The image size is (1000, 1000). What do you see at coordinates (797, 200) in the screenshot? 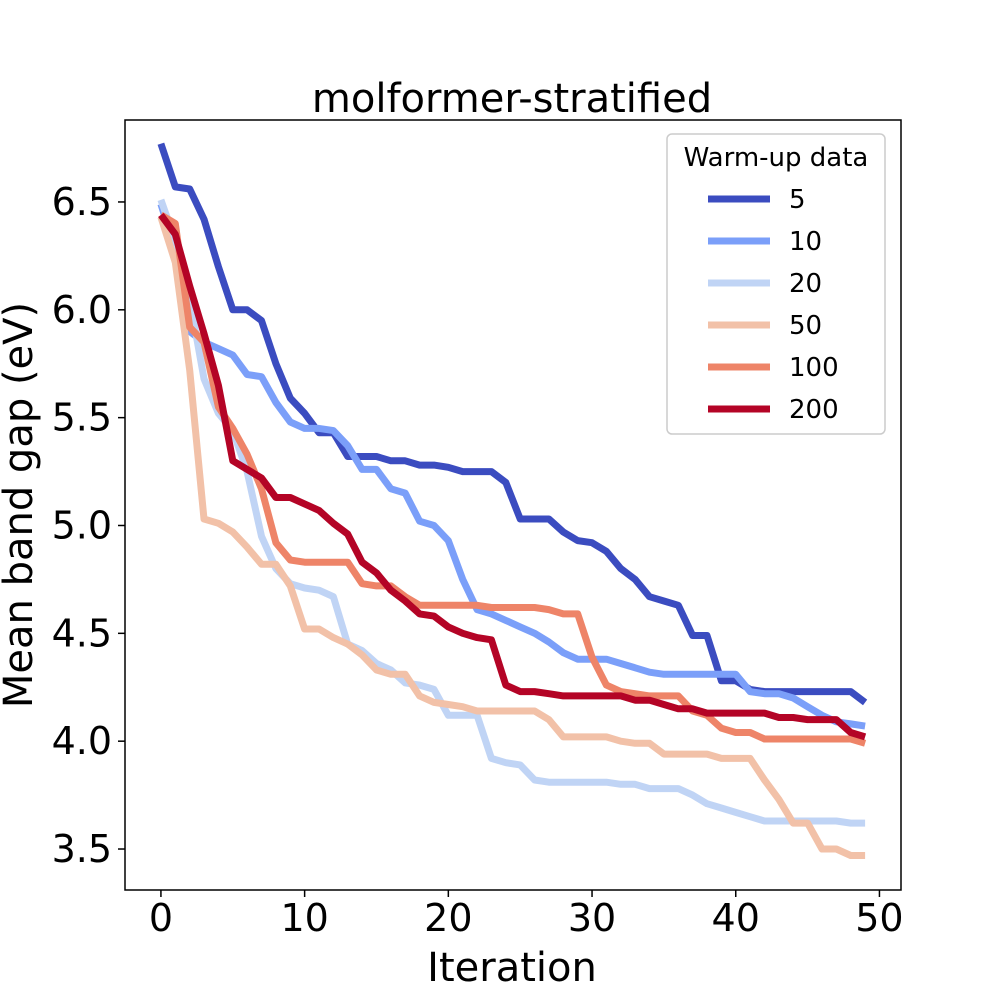
I see `legend-label-5: 5` at bounding box center [797, 200].